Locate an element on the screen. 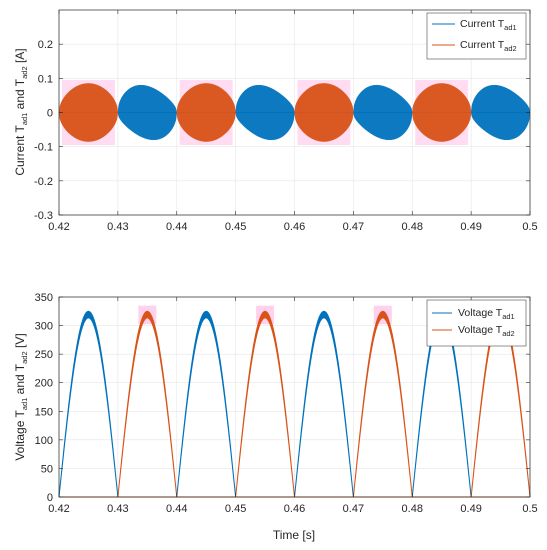 Image resolution: width=547 pixels, height=550 pixels. y-tick-label: 300 is located at coordinates (44, 327).